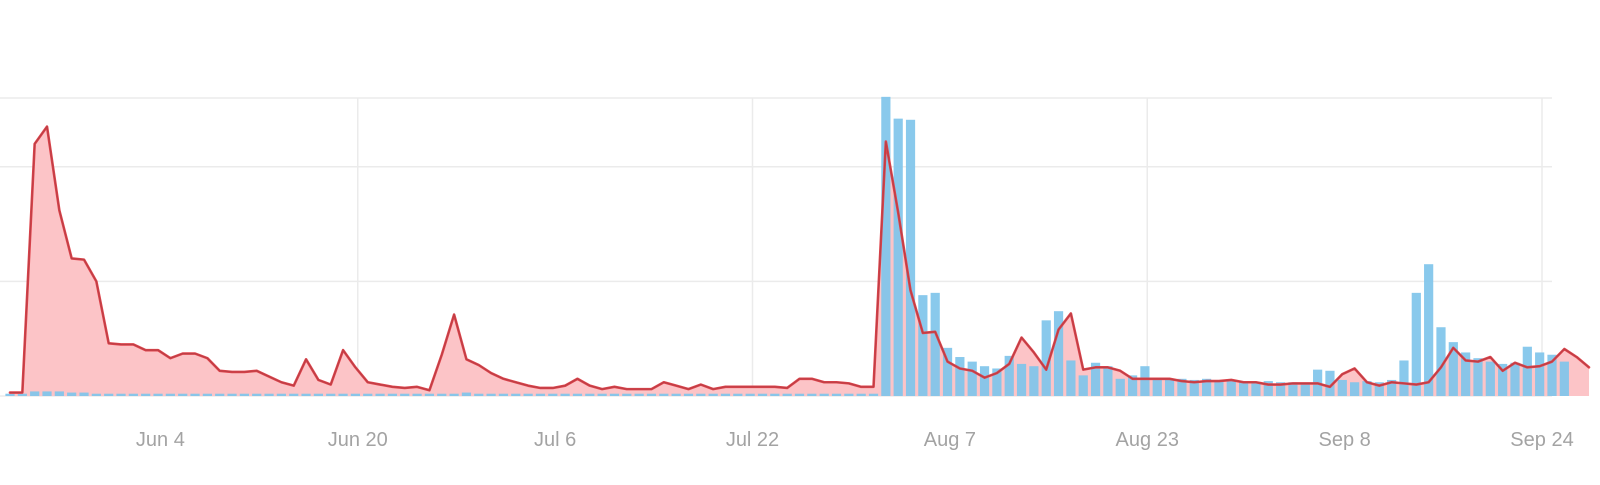 This screenshot has height=485, width=1600. I want to click on x-tick-label-3: Jul 22, so click(752, 440).